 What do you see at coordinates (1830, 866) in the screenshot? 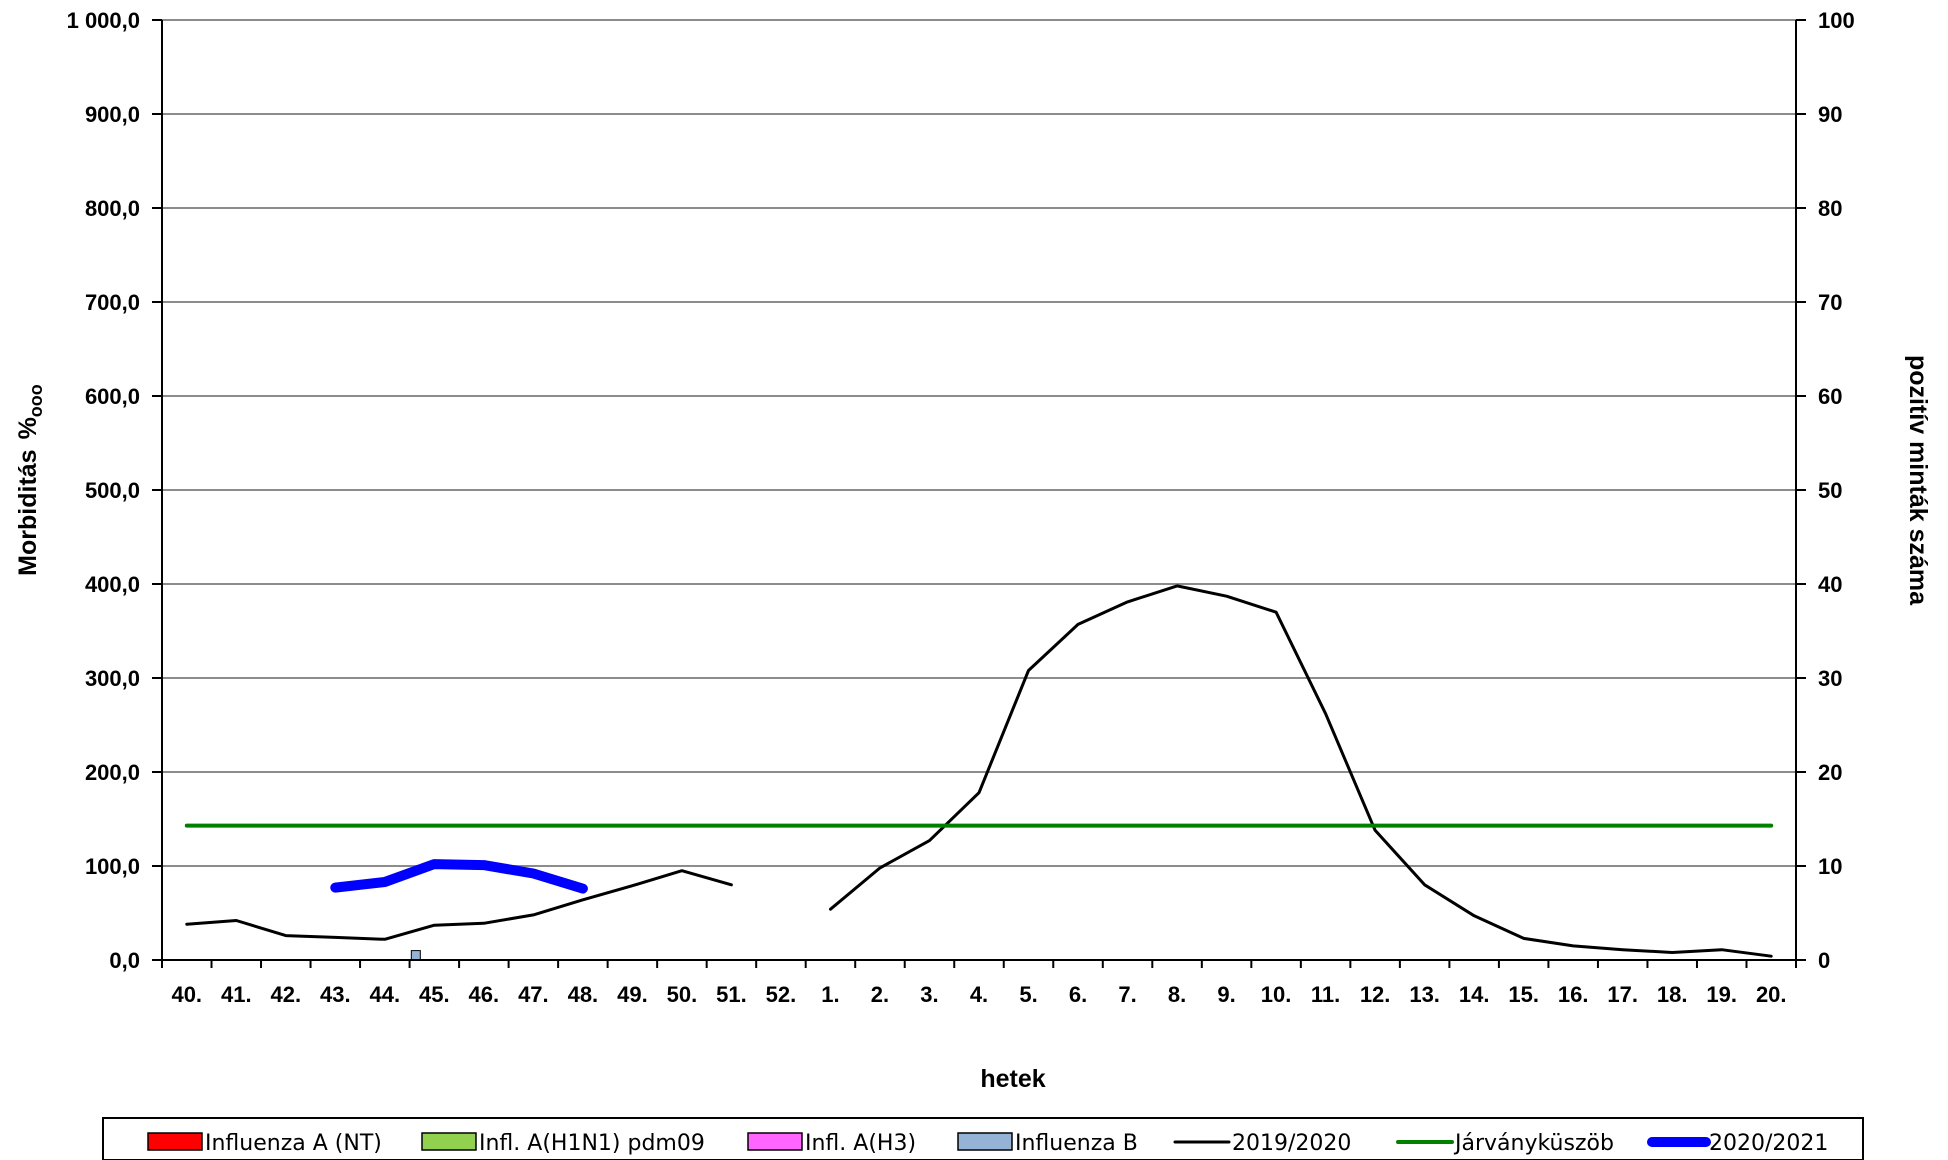
I see `right-tick-label: 10` at bounding box center [1830, 866].